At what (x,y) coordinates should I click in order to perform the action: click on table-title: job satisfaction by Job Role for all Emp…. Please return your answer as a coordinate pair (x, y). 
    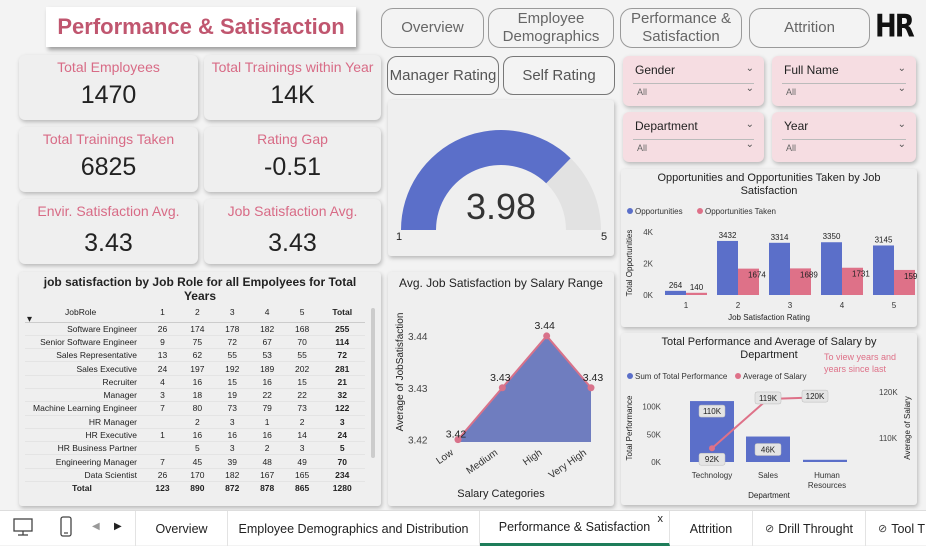
    Looking at the image, I should click on (200, 289).